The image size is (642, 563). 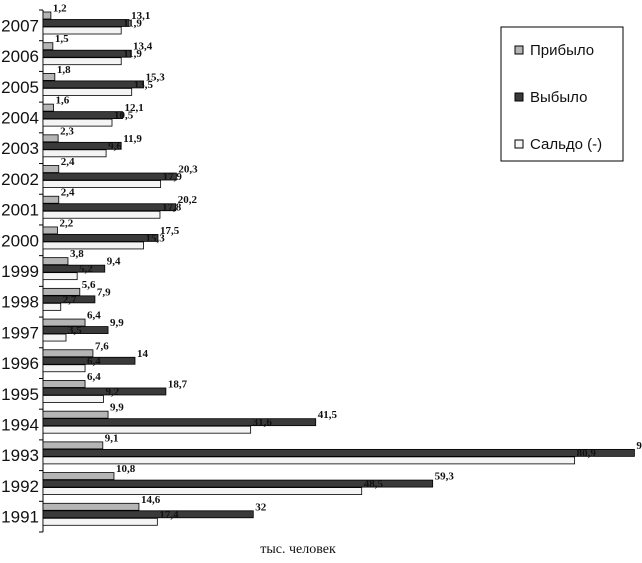 What do you see at coordinates (144, 85) in the screenshot?
I see `data-label: 13,5` at bounding box center [144, 85].